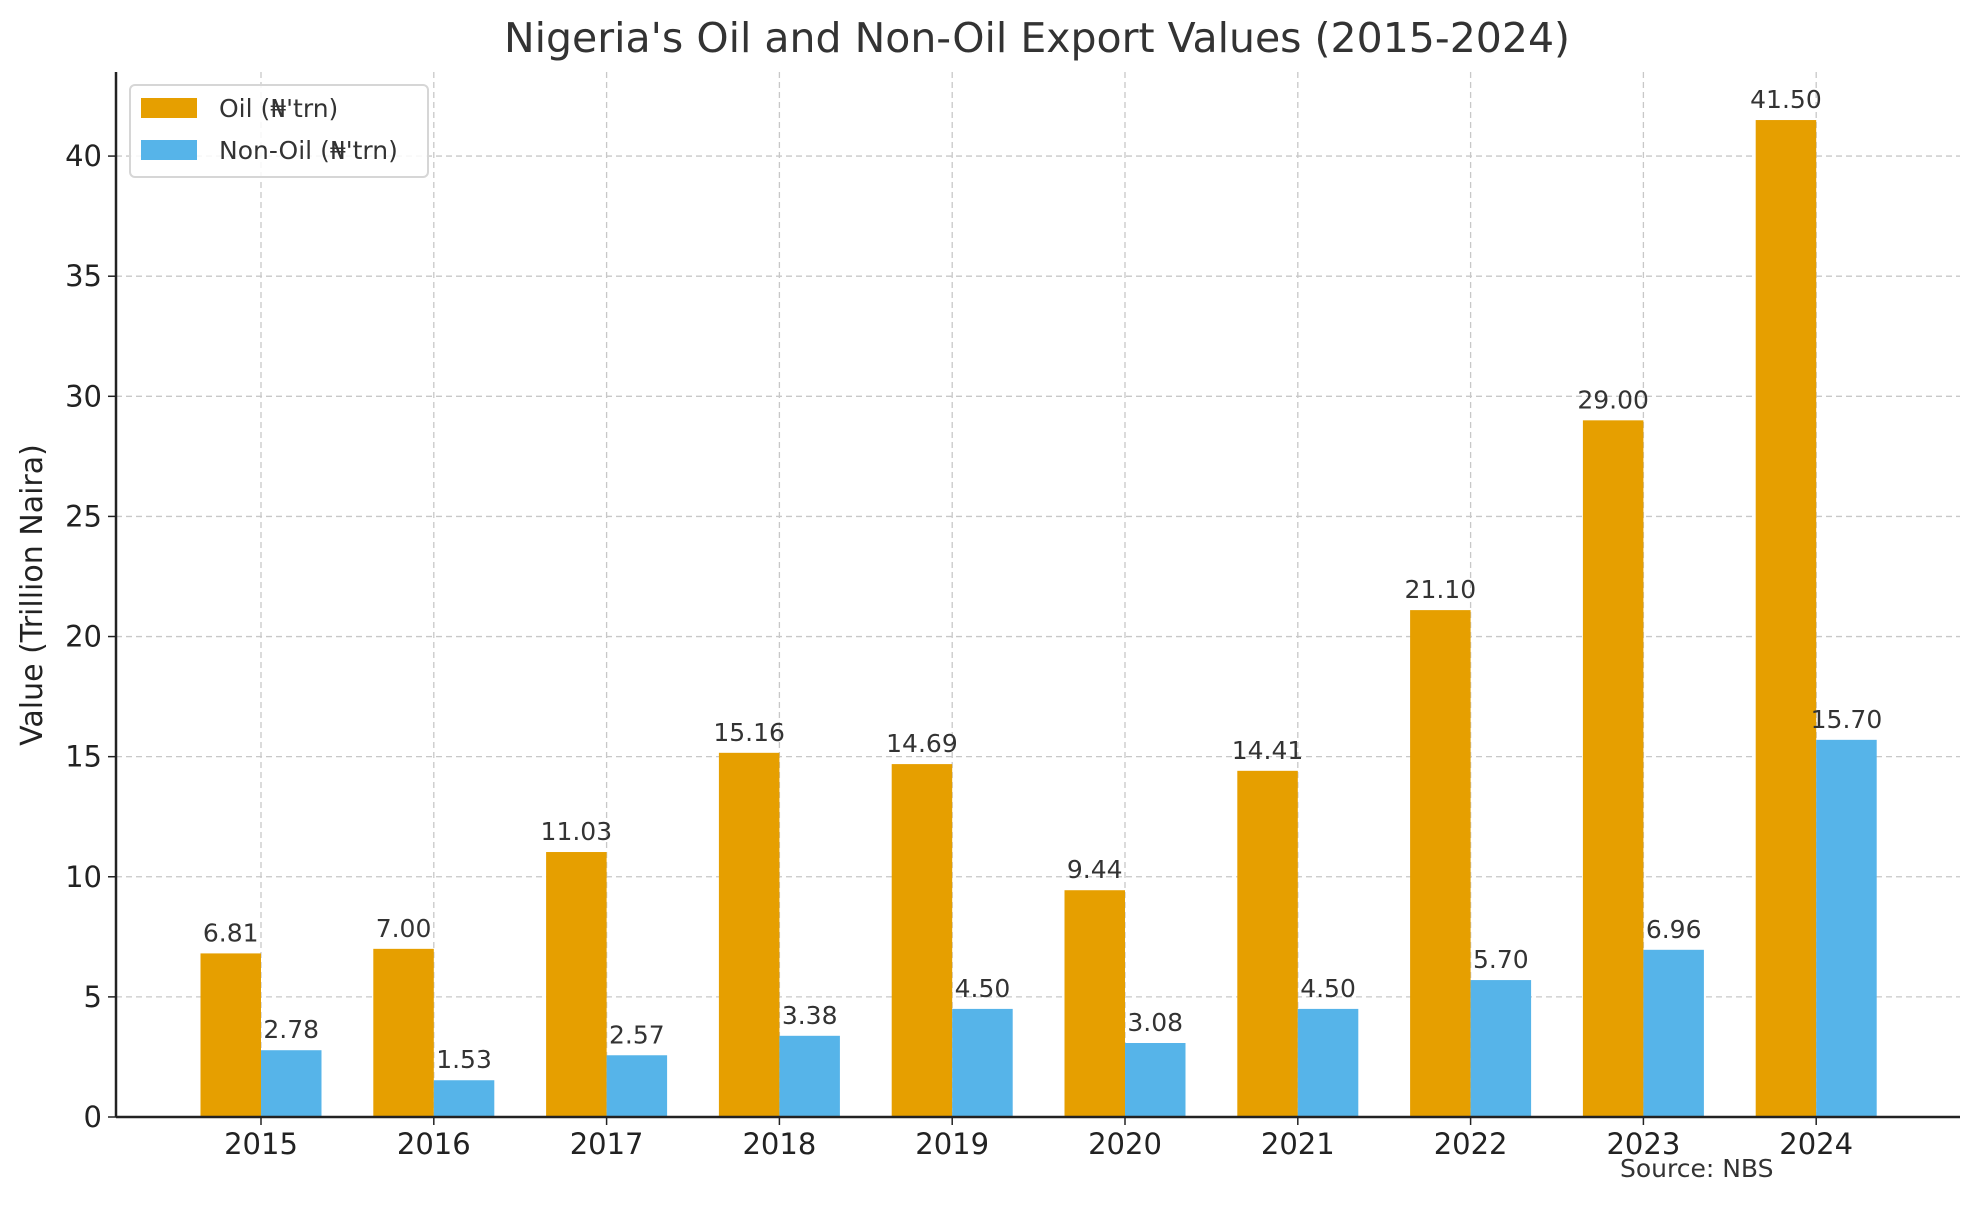 The image size is (1979, 1209). Describe the element at coordinates (291, 1029) in the screenshot. I see `data-label: 2.78` at that location.